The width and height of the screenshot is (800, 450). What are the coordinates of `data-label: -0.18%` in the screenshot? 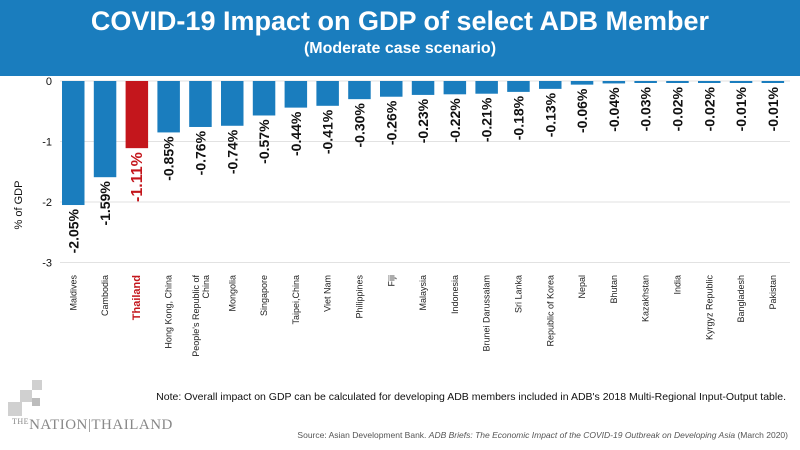 It's located at (518, 117).